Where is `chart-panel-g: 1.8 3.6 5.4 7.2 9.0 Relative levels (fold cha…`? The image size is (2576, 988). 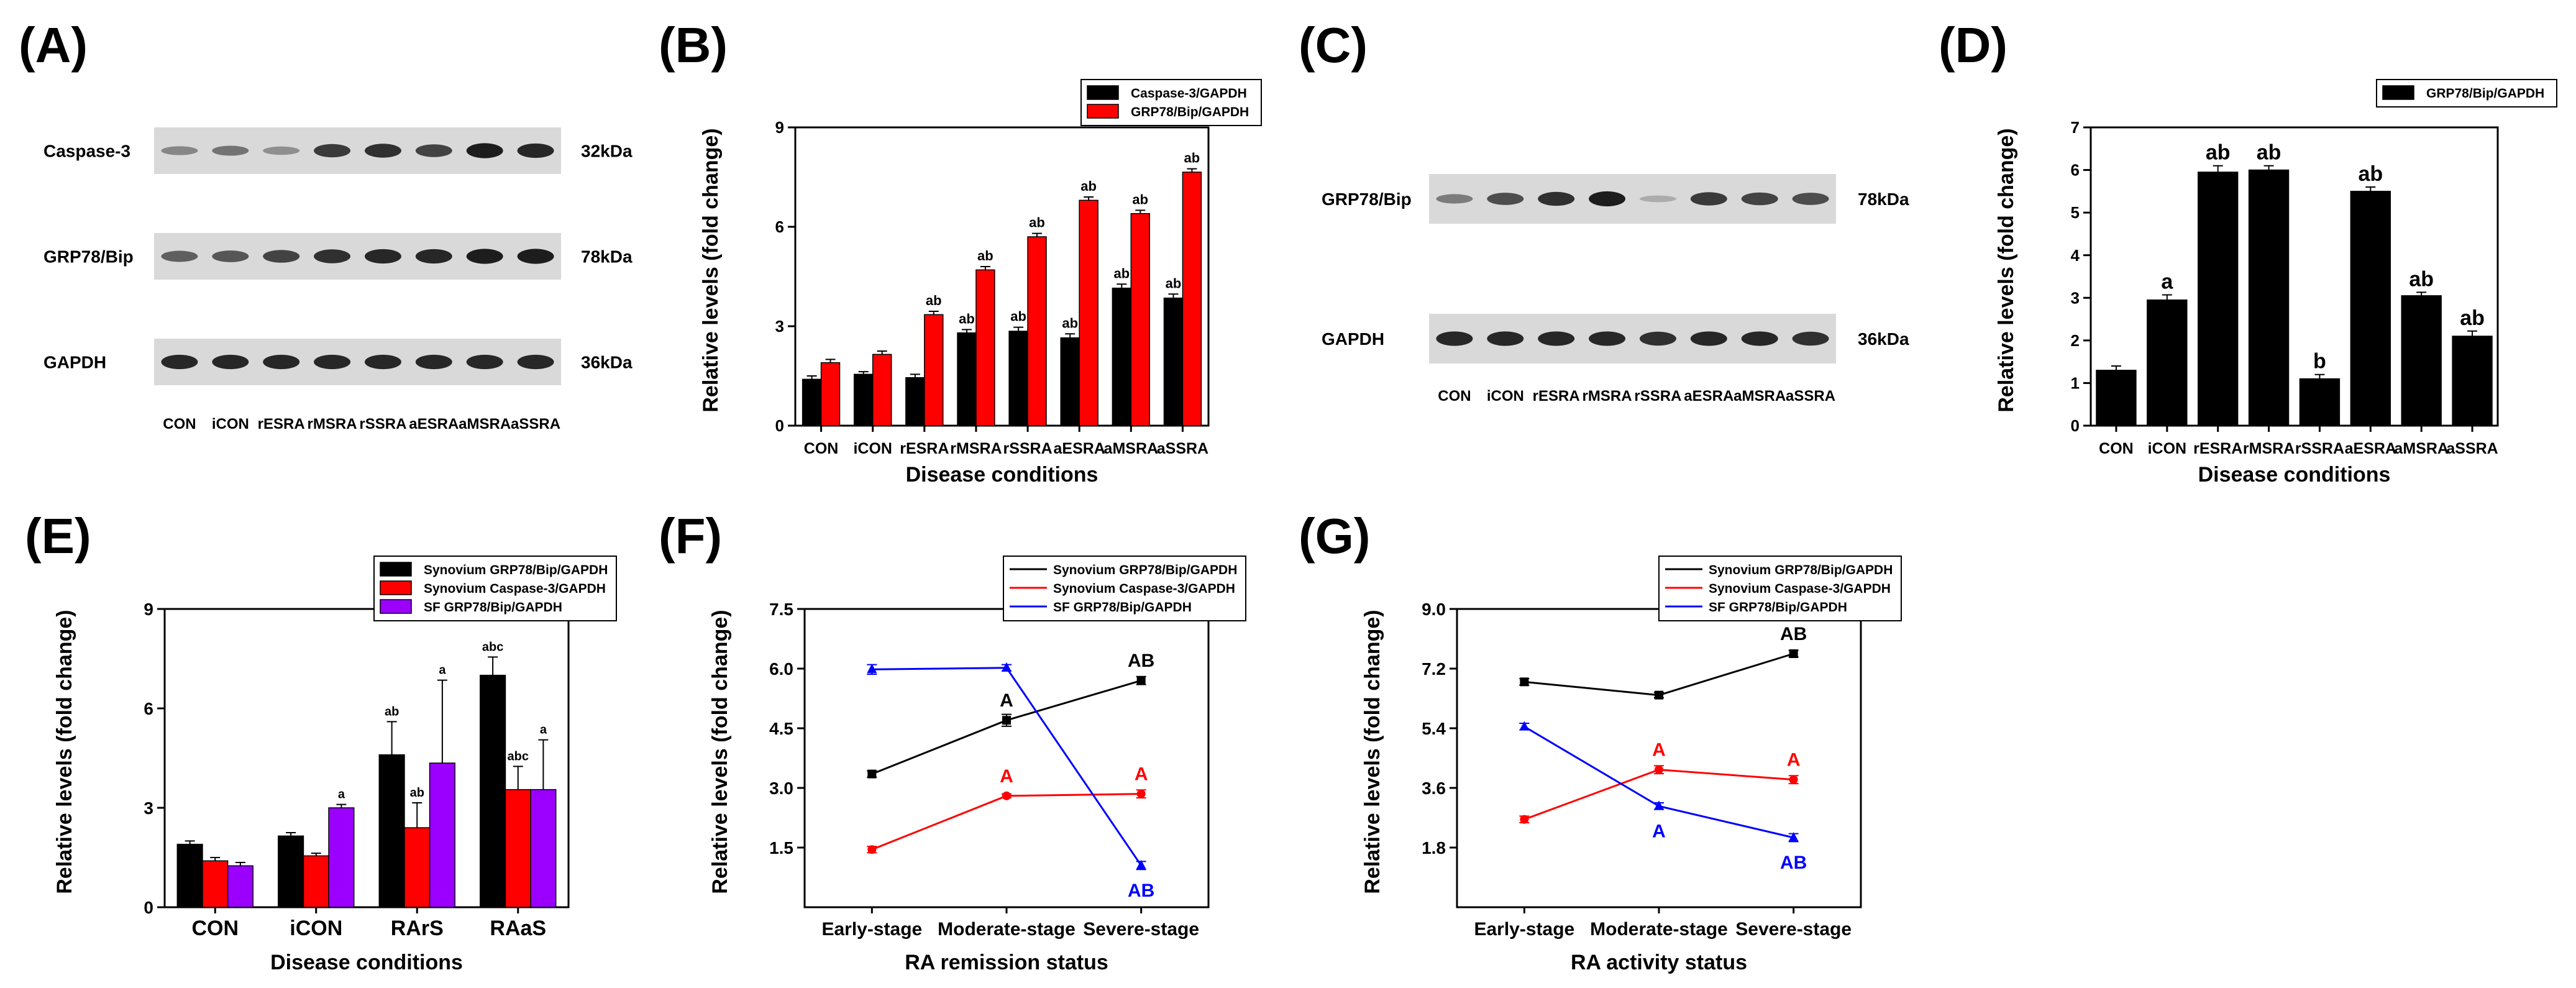 chart-panel-g: 1.8 3.6 5.4 7.2 9.0 Relative levels (fold cha… is located at coordinates (1631, 765).